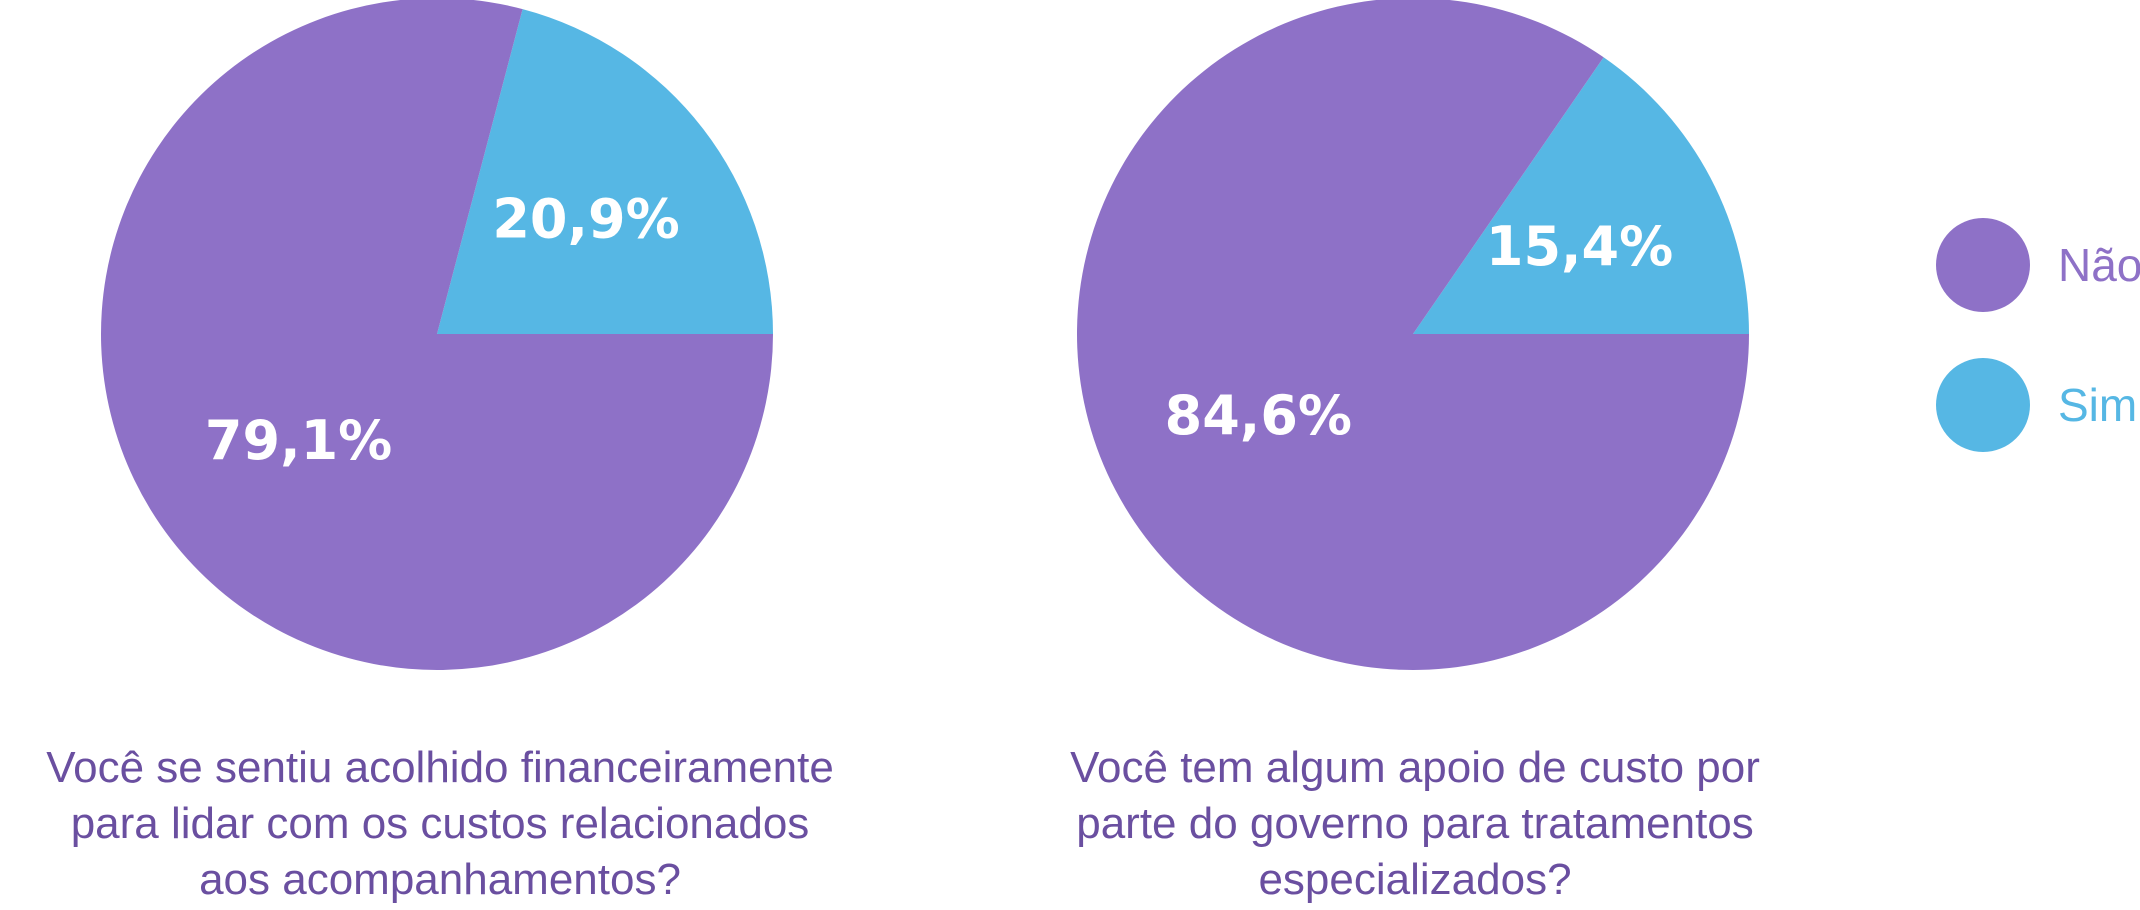 Image resolution: width=2140 pixels, height=910 pixels. What do you see at coordinates (605, 172) in the screenshot?
I see `pie-1-slice-sim` at bounding box center [605, 172].